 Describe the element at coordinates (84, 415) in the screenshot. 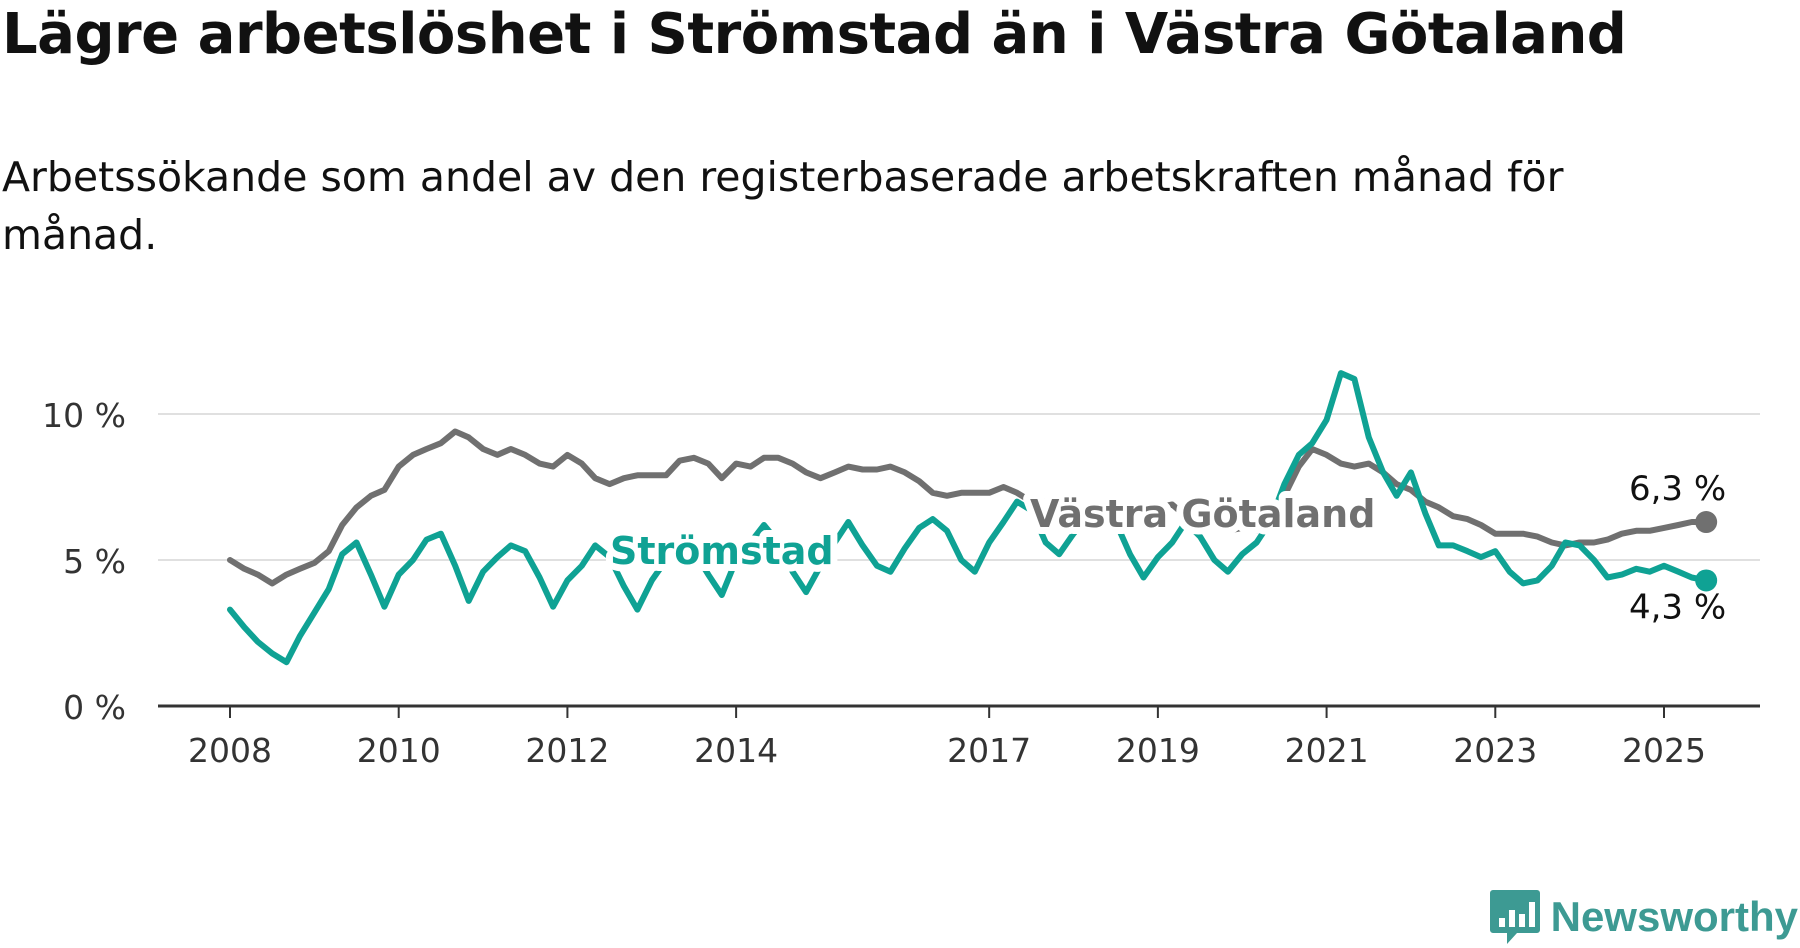

I see `y-tick-label: 10 %` at that location.